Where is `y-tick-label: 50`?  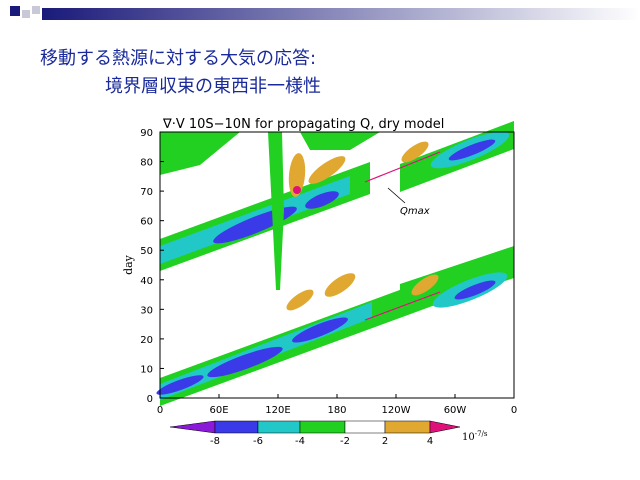
y-tick-label: 50 is located at coordinates (146, 251).